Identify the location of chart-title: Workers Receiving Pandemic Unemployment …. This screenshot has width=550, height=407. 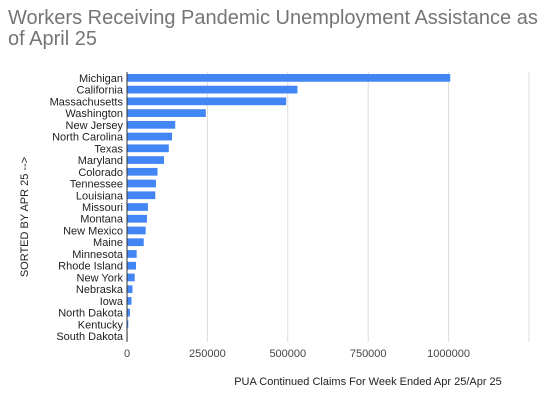
(273, 28).